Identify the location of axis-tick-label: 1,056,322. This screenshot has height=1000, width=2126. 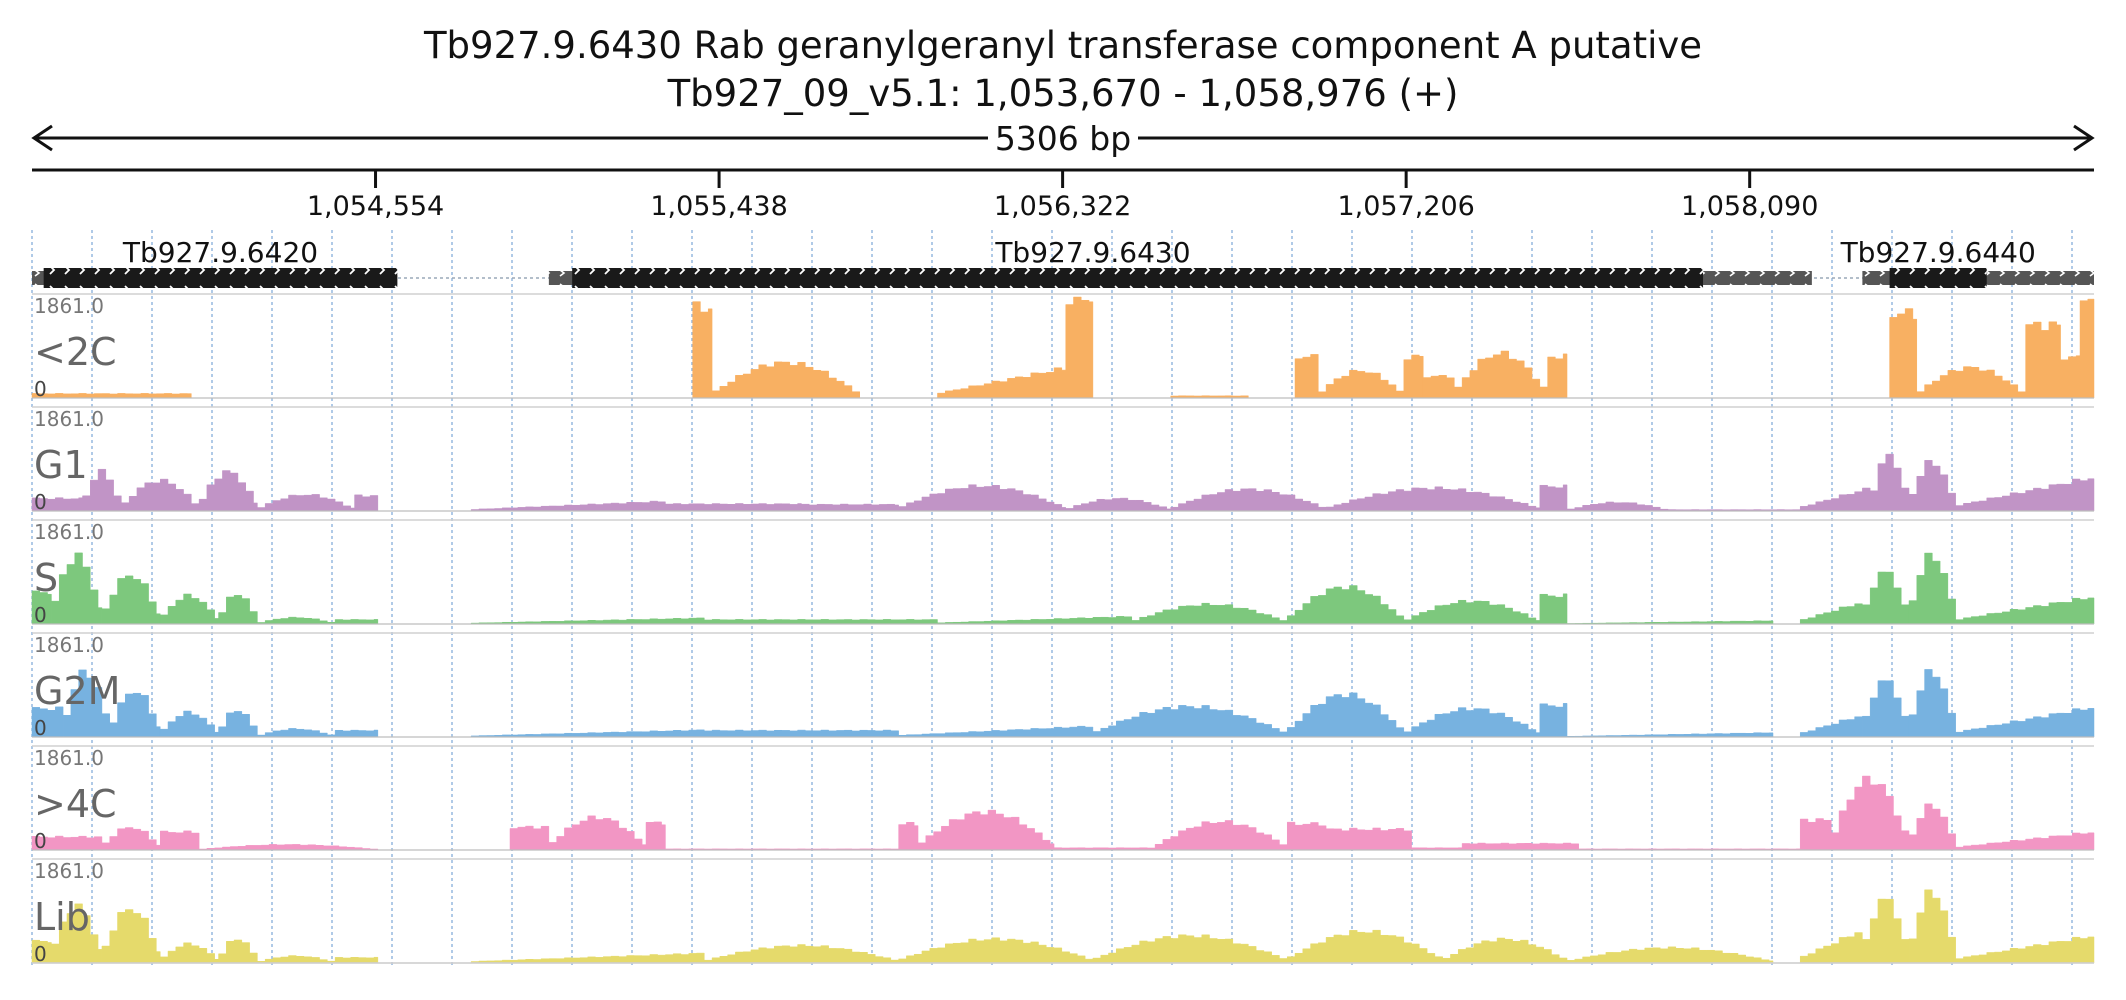
(1062, 206).